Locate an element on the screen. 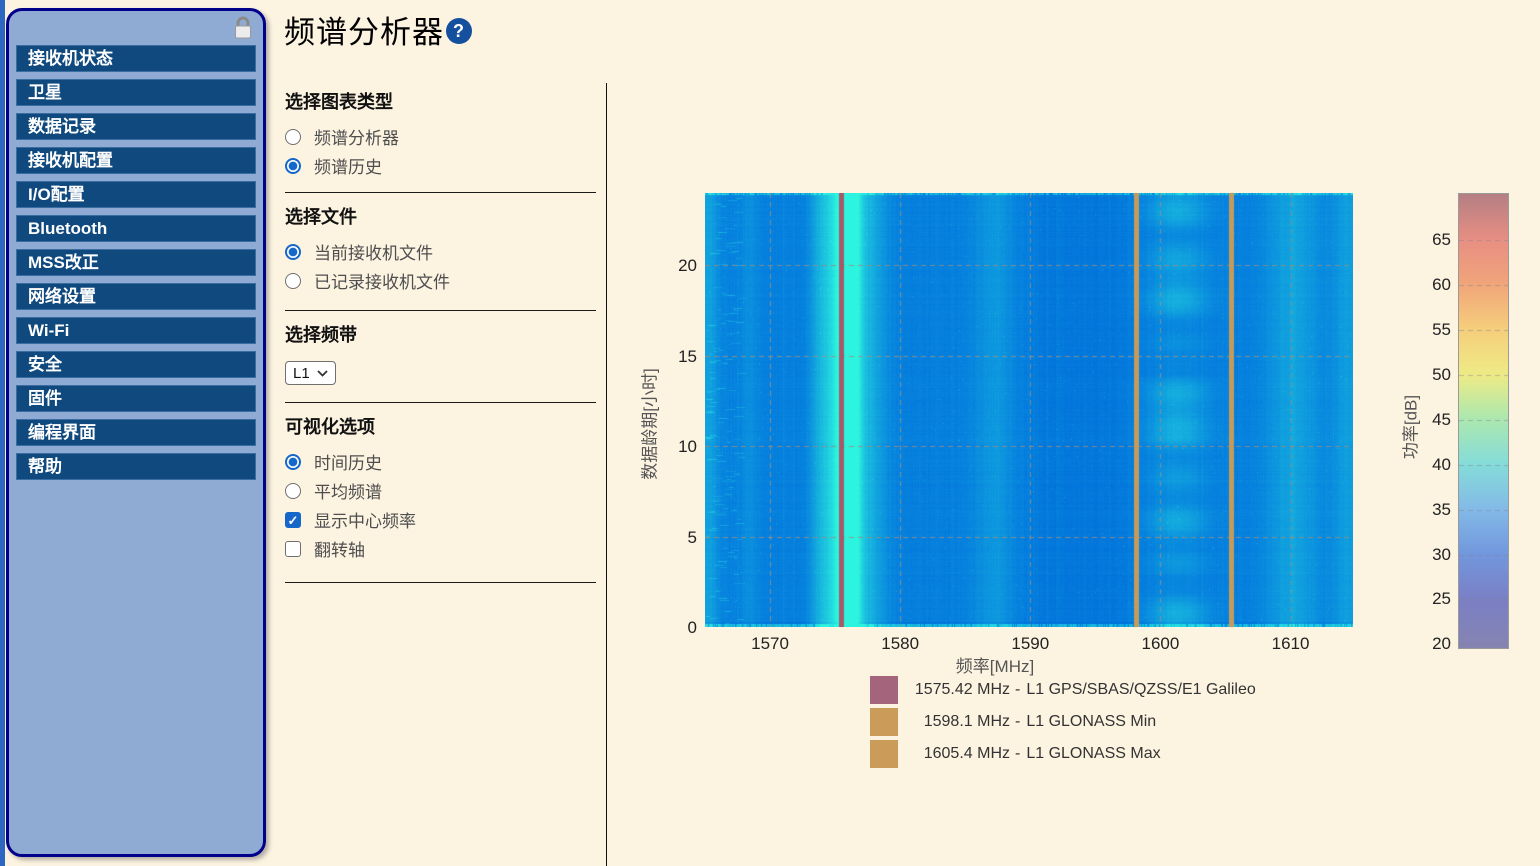 The width and height of the screenshot is (1540, 866). colorbar-tick-label: 35 is located at coordinates (1441, 509).